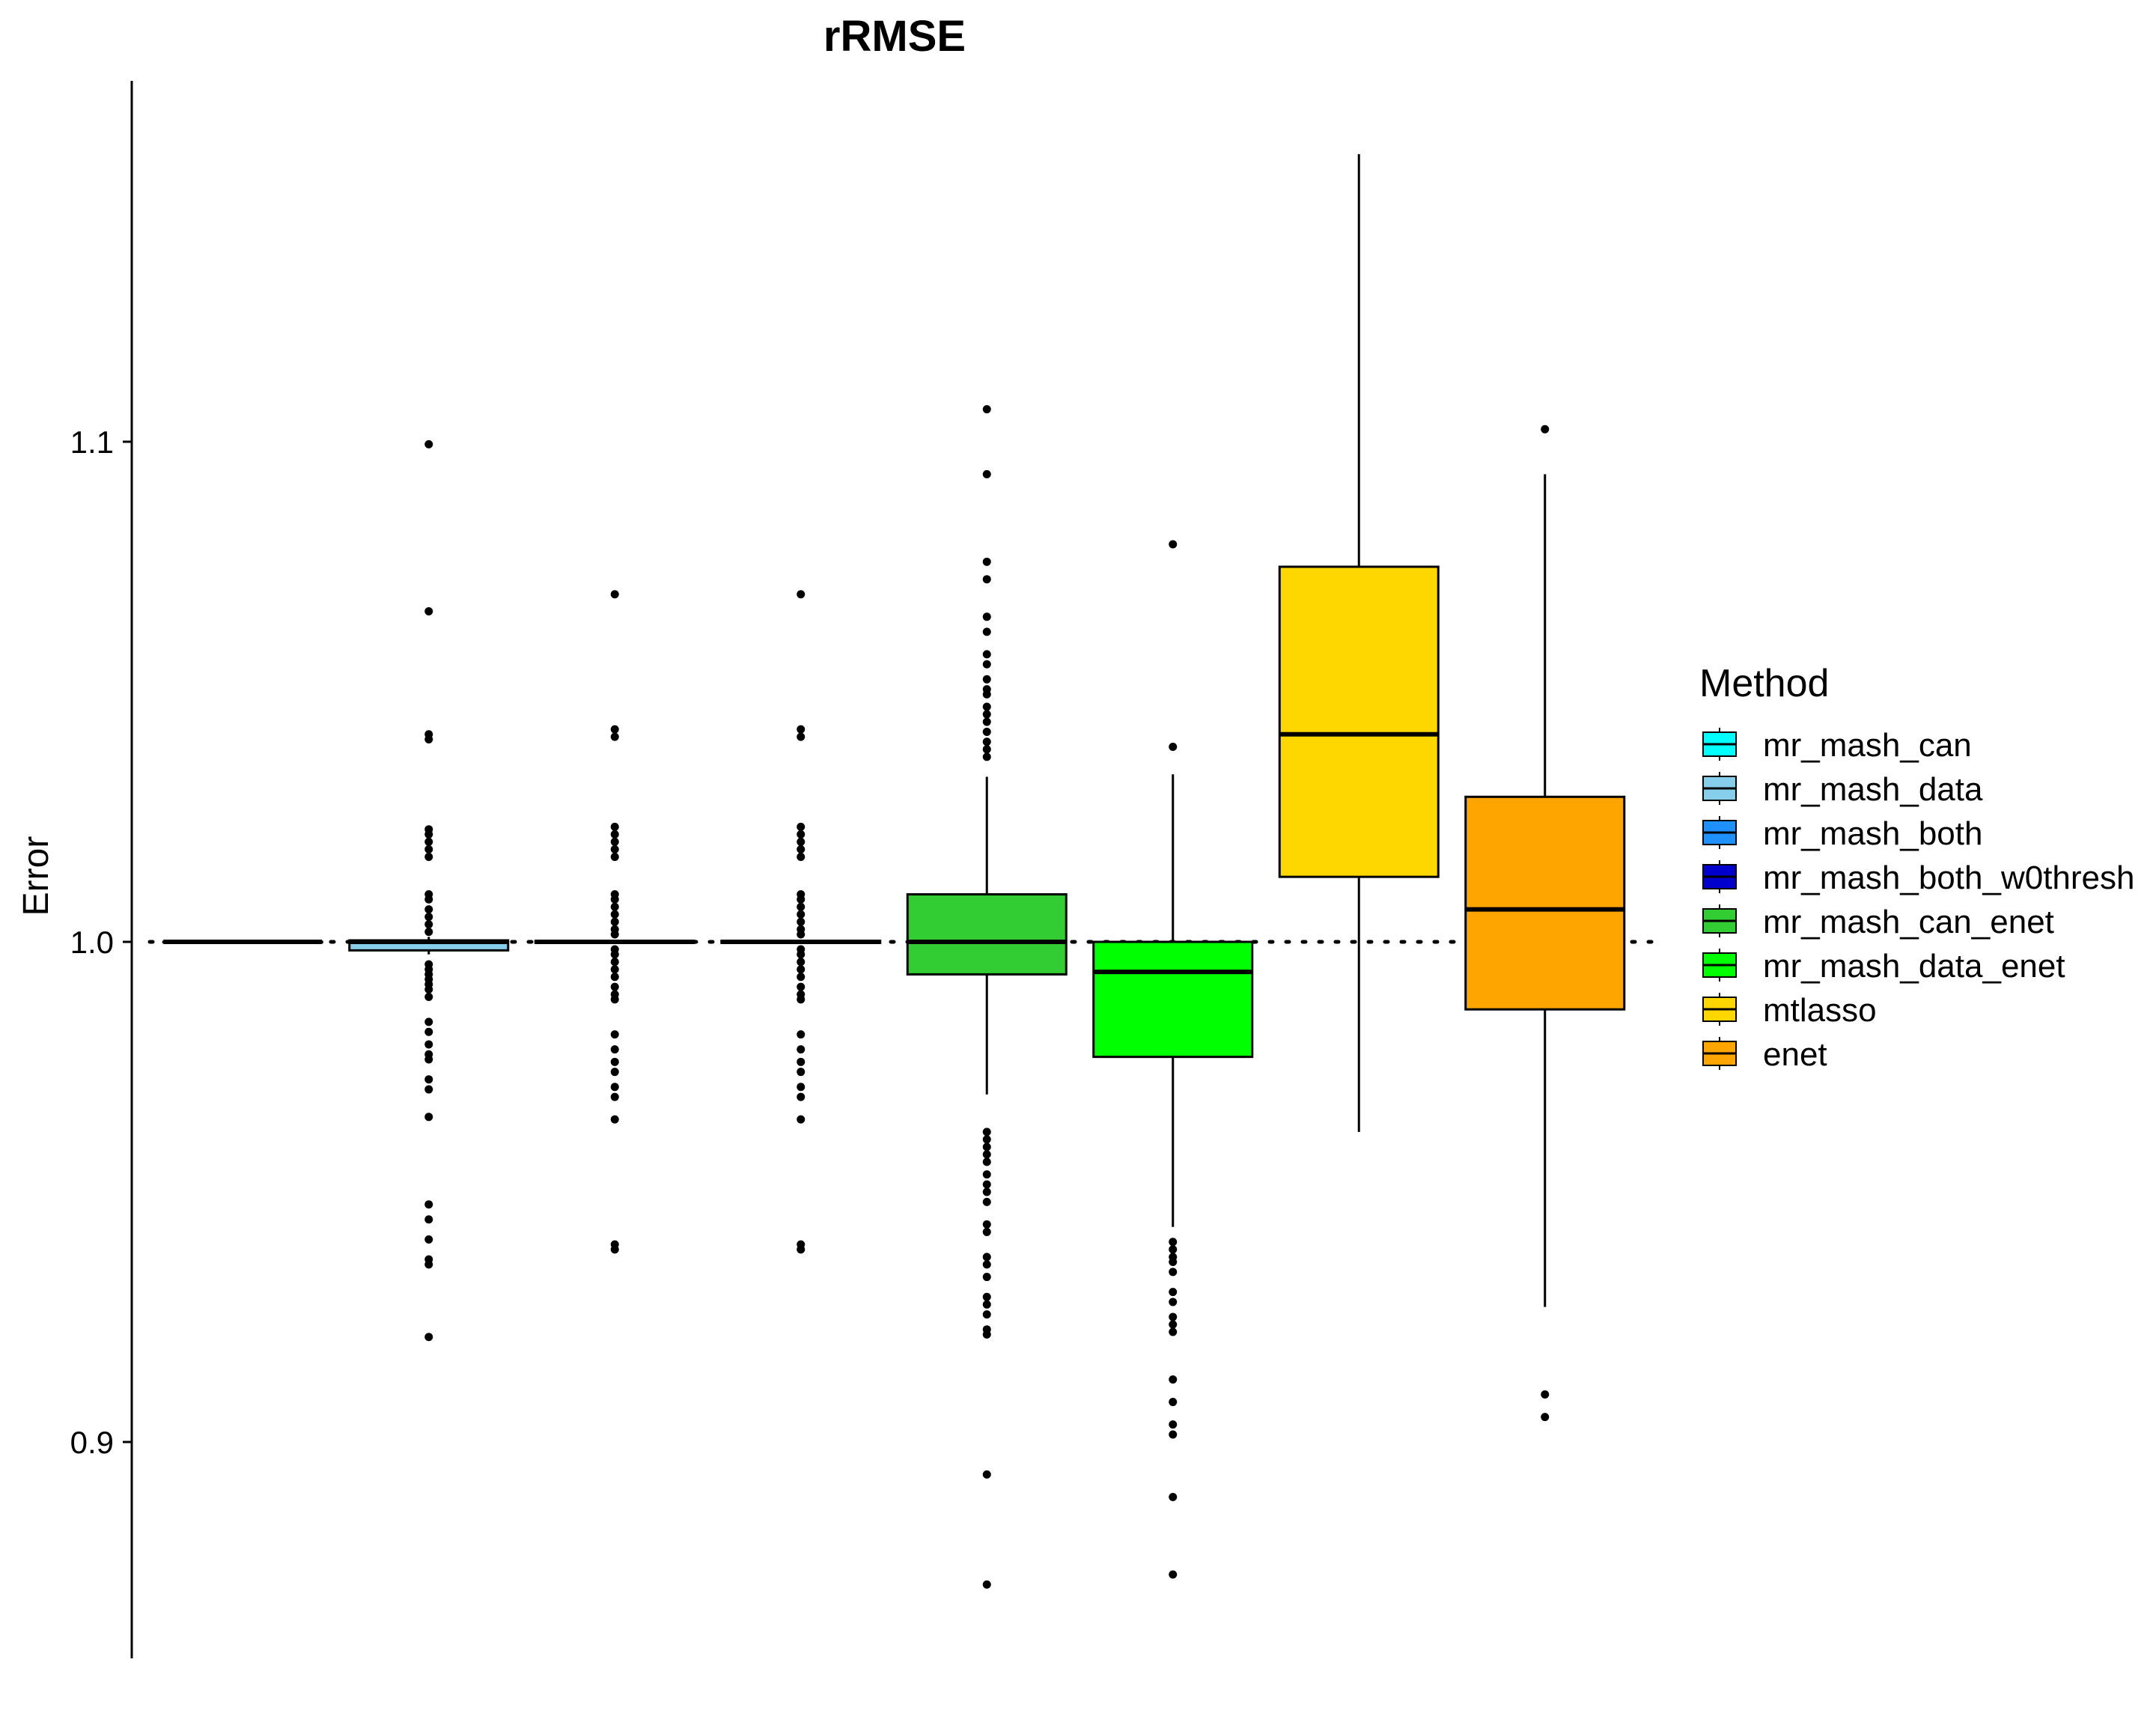 This screenshot has width=2156, height=1725. What do you see at coordinates (987, 997) in the screenshot?
I see `box-group-mr_mash_can_enet` at bounding box center [987, 997].